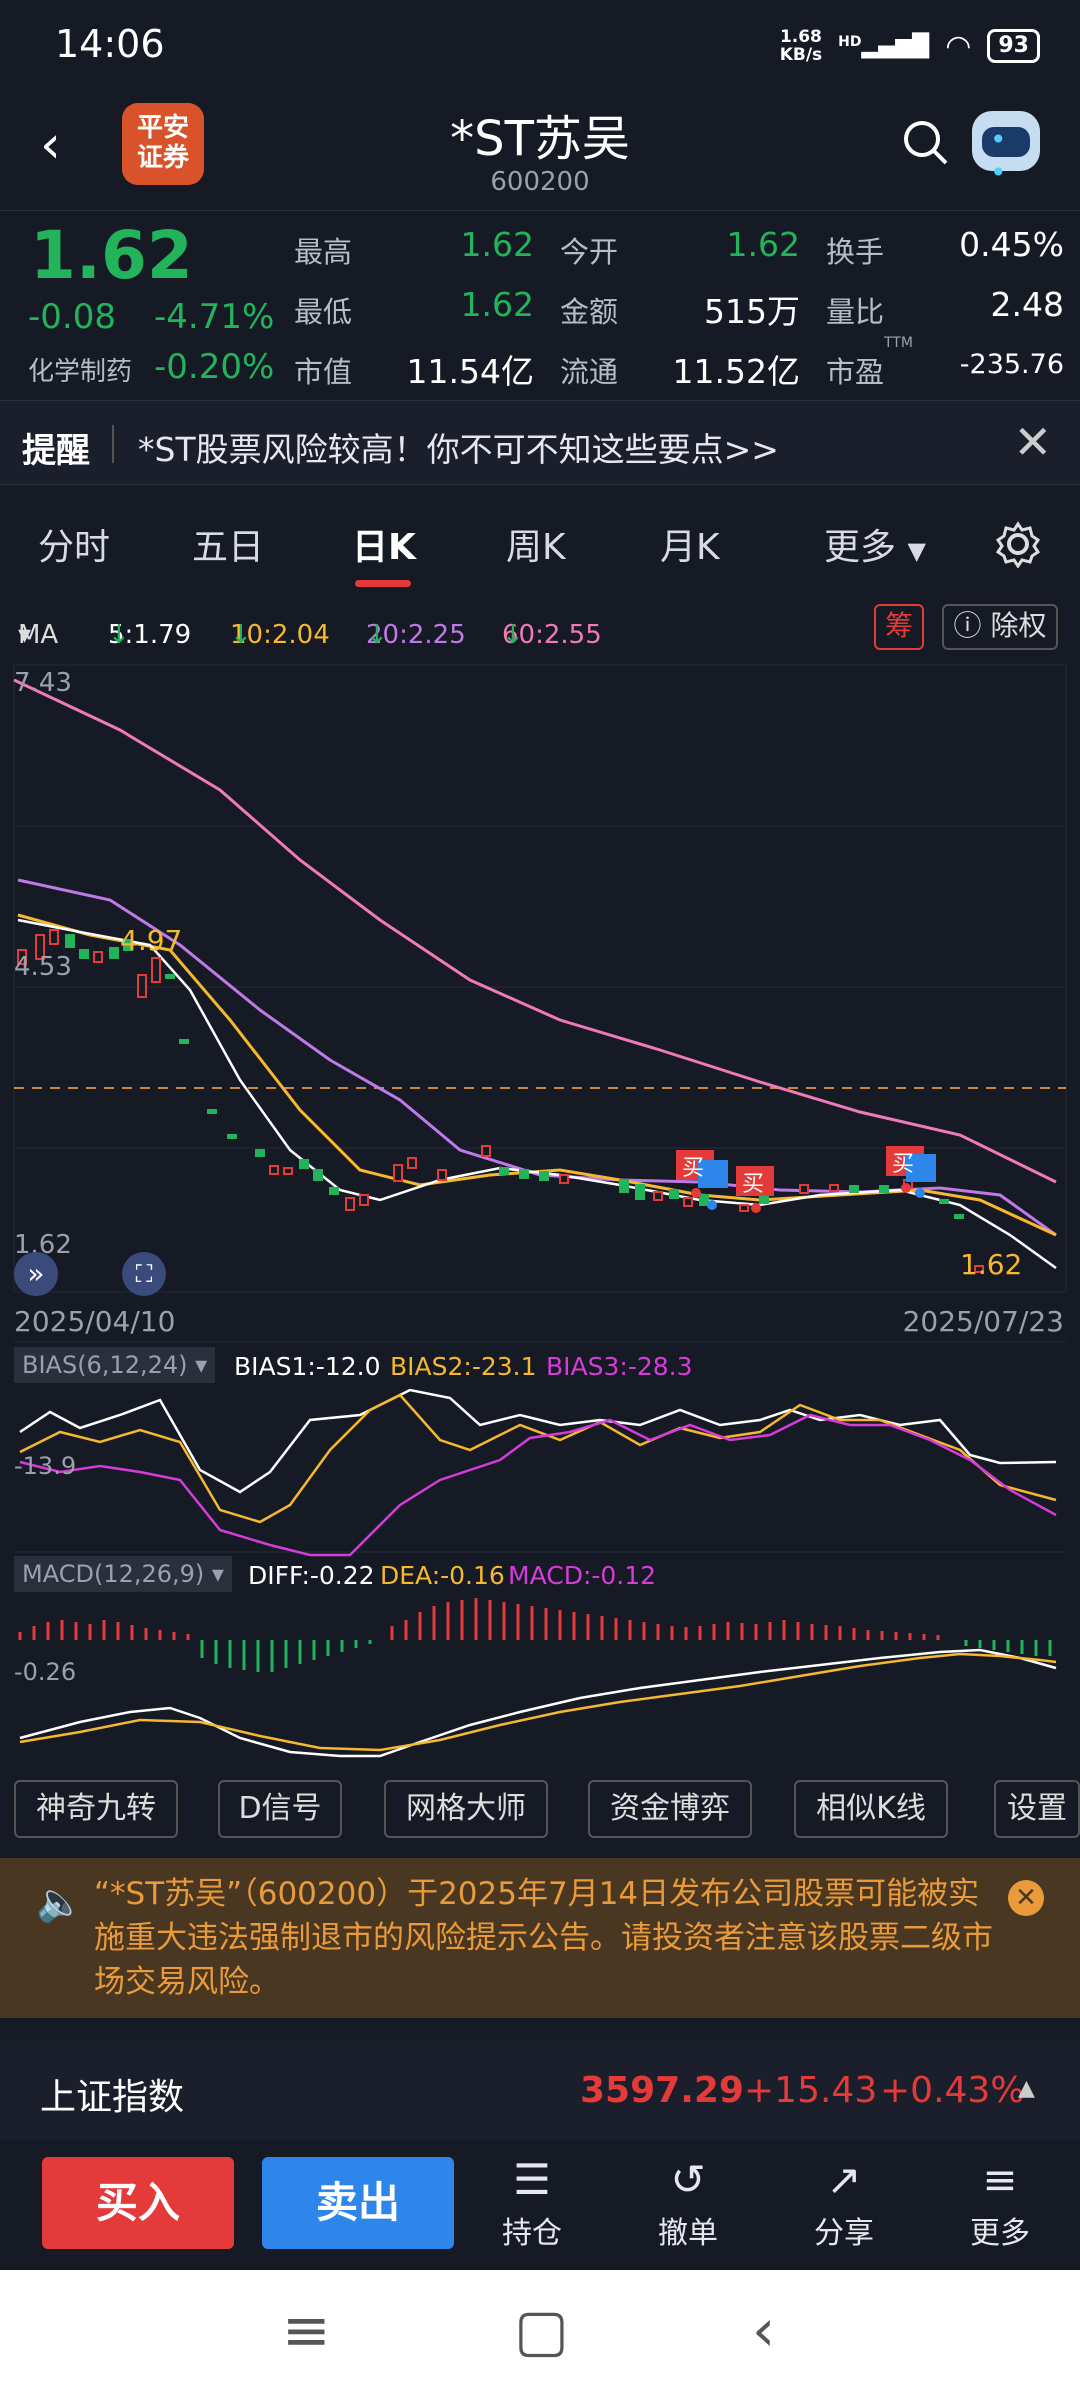  I want to click on kline-candles, so click(500, 1101).